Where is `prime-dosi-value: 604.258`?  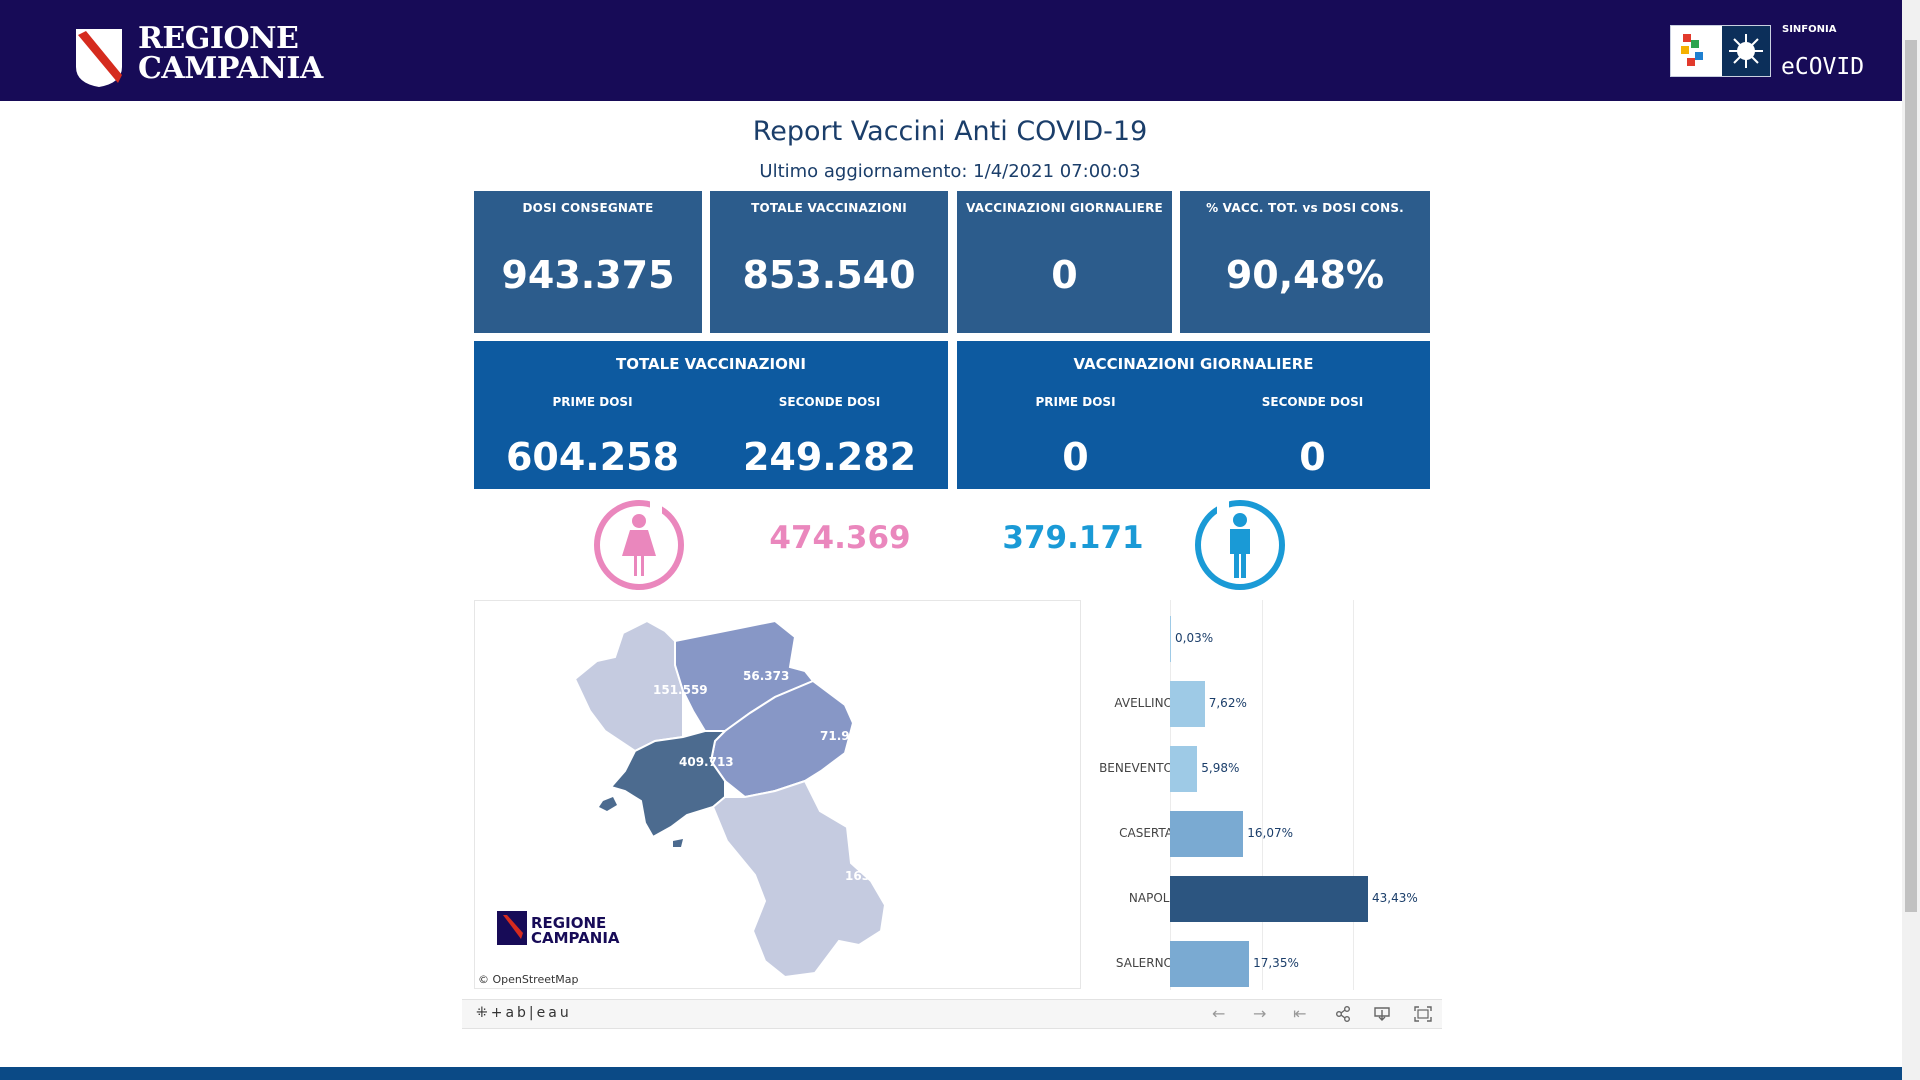
prime-dosi-value: 604.258 is located at coordinates (592, 457).